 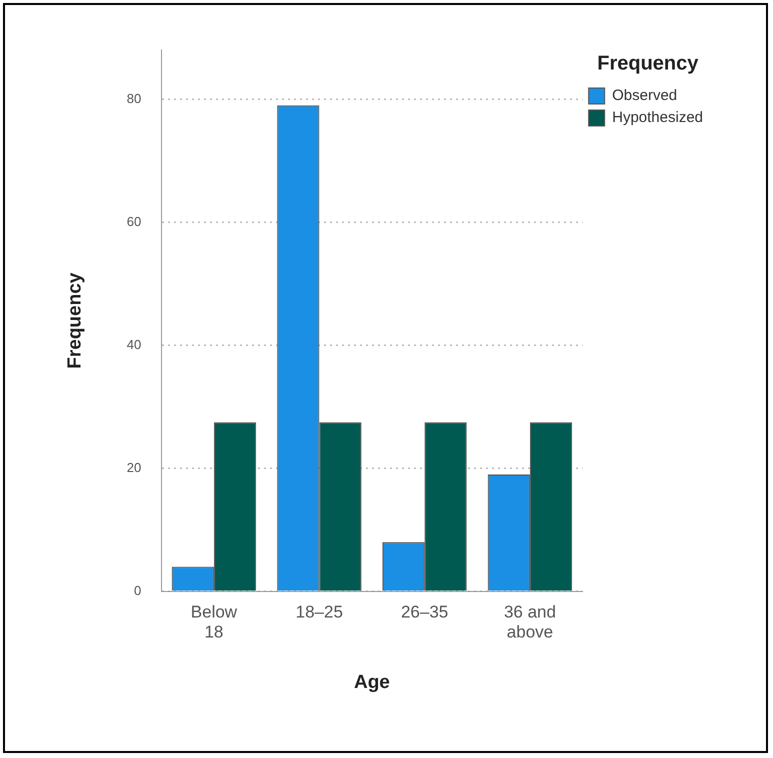 What do you see at coordinates (138, 590) in the screenshot?
I see `y-tick-label: 0` at bounding box center [138, 590].